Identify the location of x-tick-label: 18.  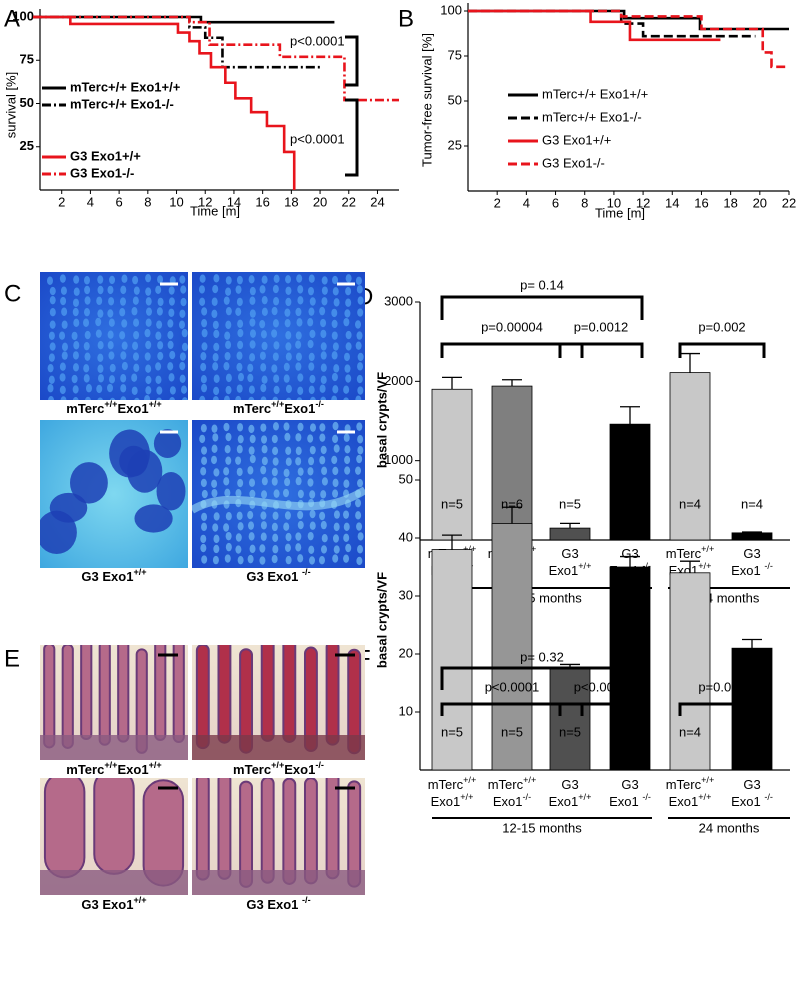
(730, 202).